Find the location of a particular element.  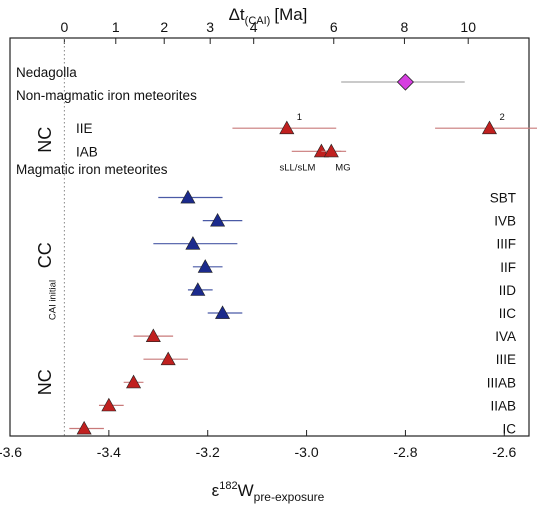

diamond-marker is located at coordinates (405, 82).